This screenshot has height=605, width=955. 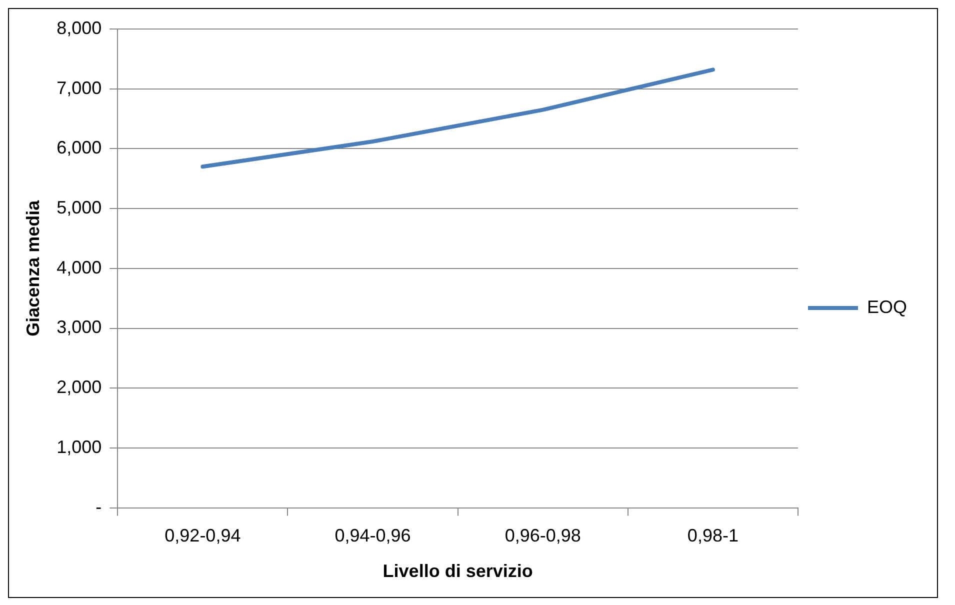 I want to click on y-tick-label: 7,000, so click(x=79, y=88).